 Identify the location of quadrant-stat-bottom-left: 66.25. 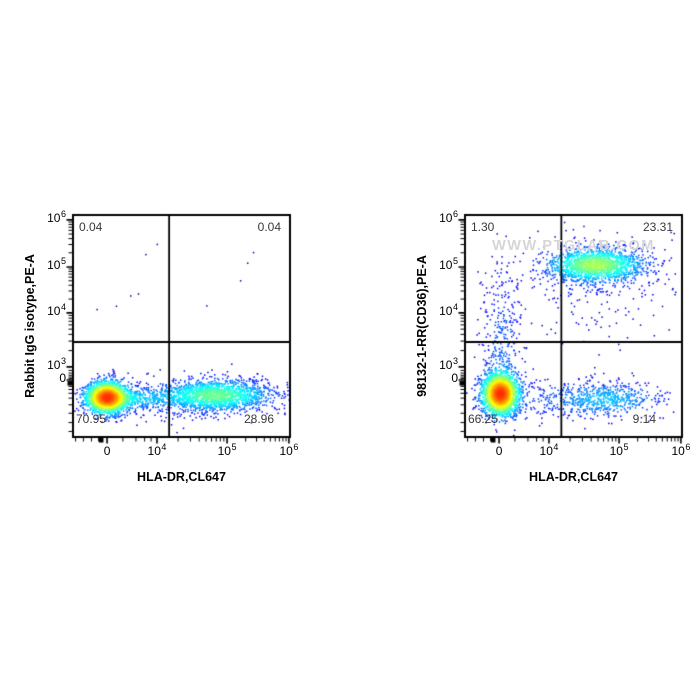
(483, 419).